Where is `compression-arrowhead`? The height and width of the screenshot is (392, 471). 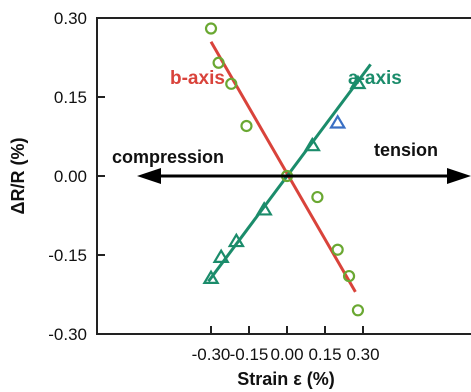 compression-arrowhead is located at coordinates (149, 176).